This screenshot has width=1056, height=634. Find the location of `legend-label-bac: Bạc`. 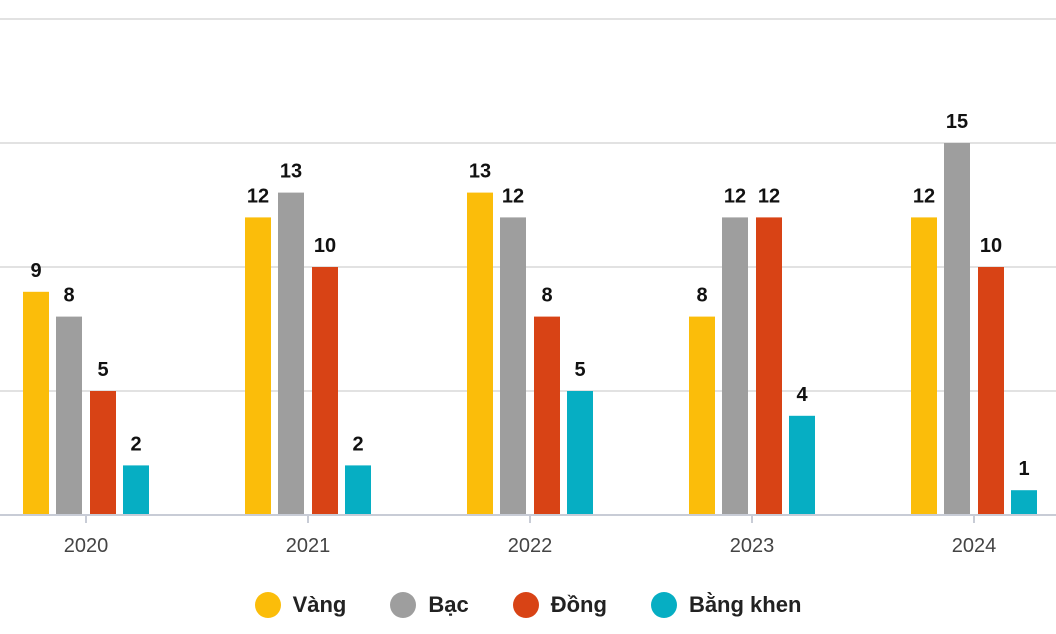

legend-label-bac: Bạc is located at coordinates (448, 604).